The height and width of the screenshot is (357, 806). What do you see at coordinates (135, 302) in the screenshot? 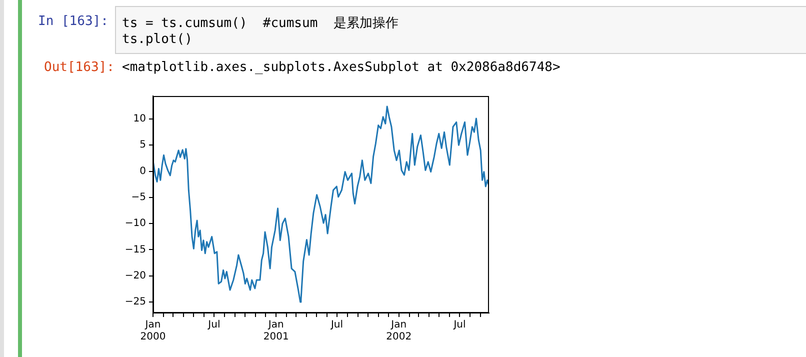
I see `y-tick-label: −25` at bounding box center [135, 302].